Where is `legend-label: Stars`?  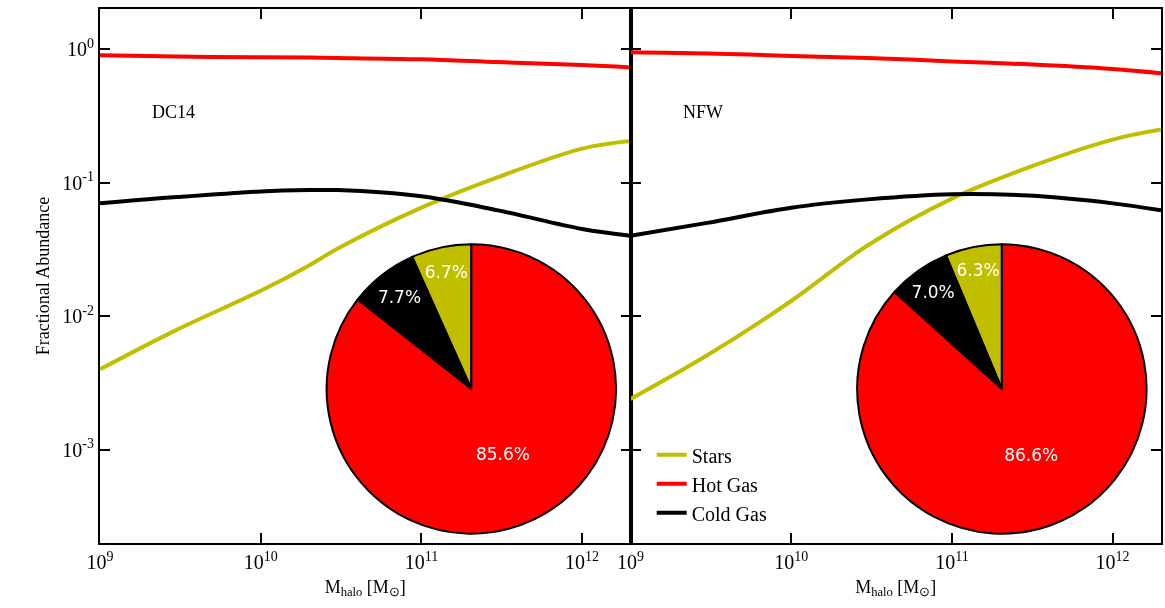 legend-label: Stars is located at coordinates (711, 455).